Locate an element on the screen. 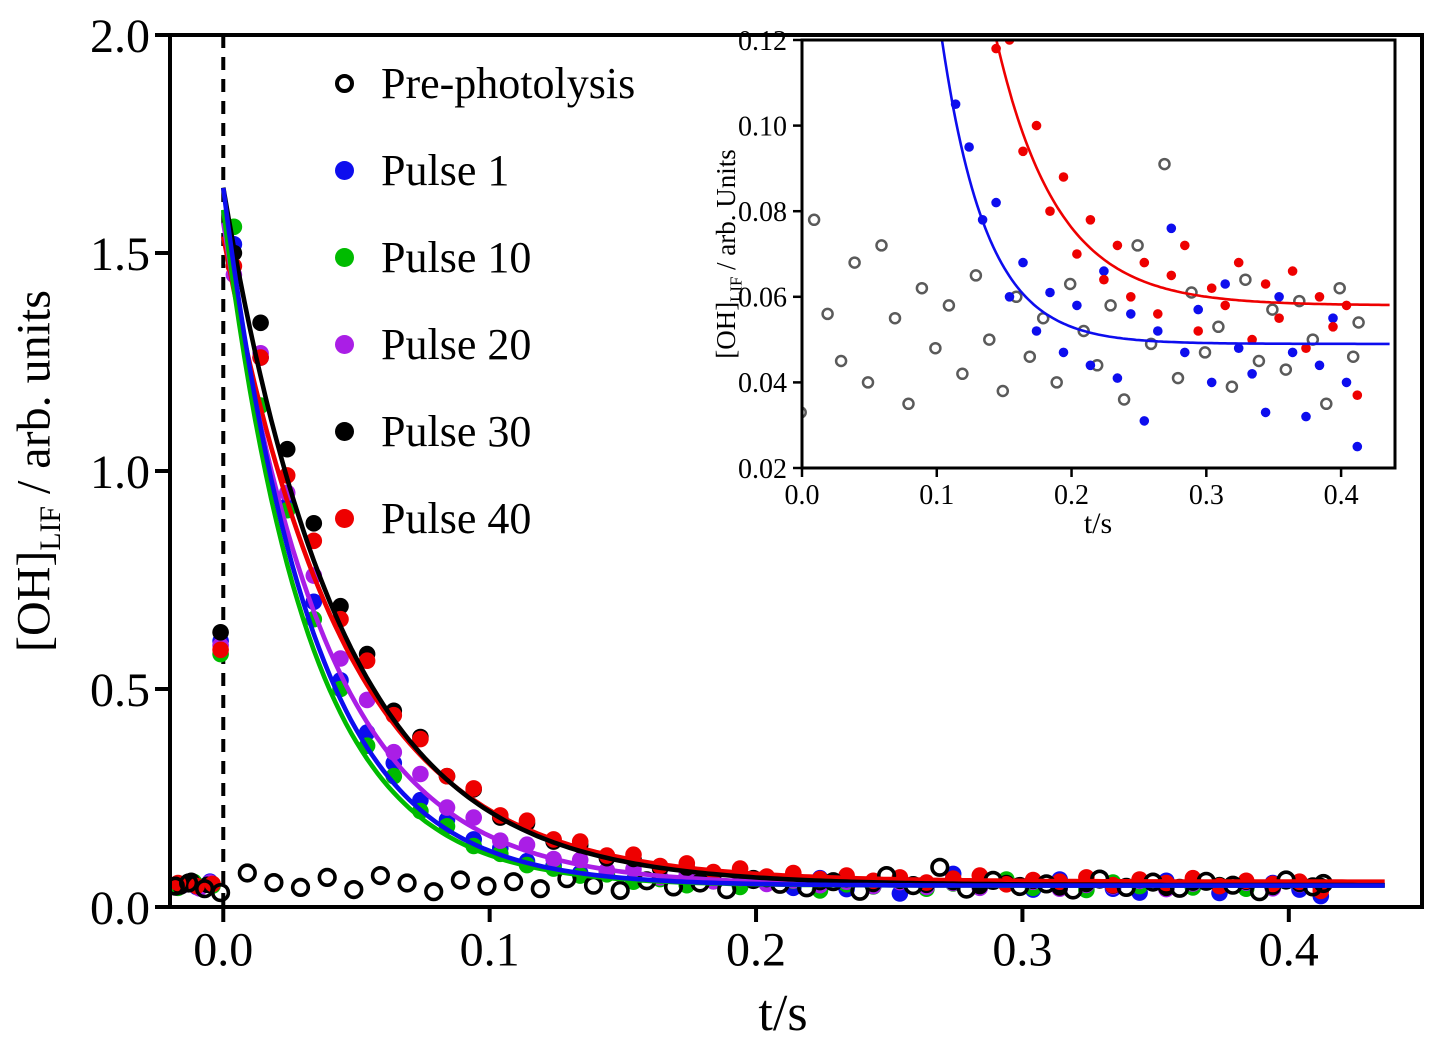 The image size is (1437, 1063). legend-item-pre-photolysis: Pre-photolysis is located at coordinates (483, 83).